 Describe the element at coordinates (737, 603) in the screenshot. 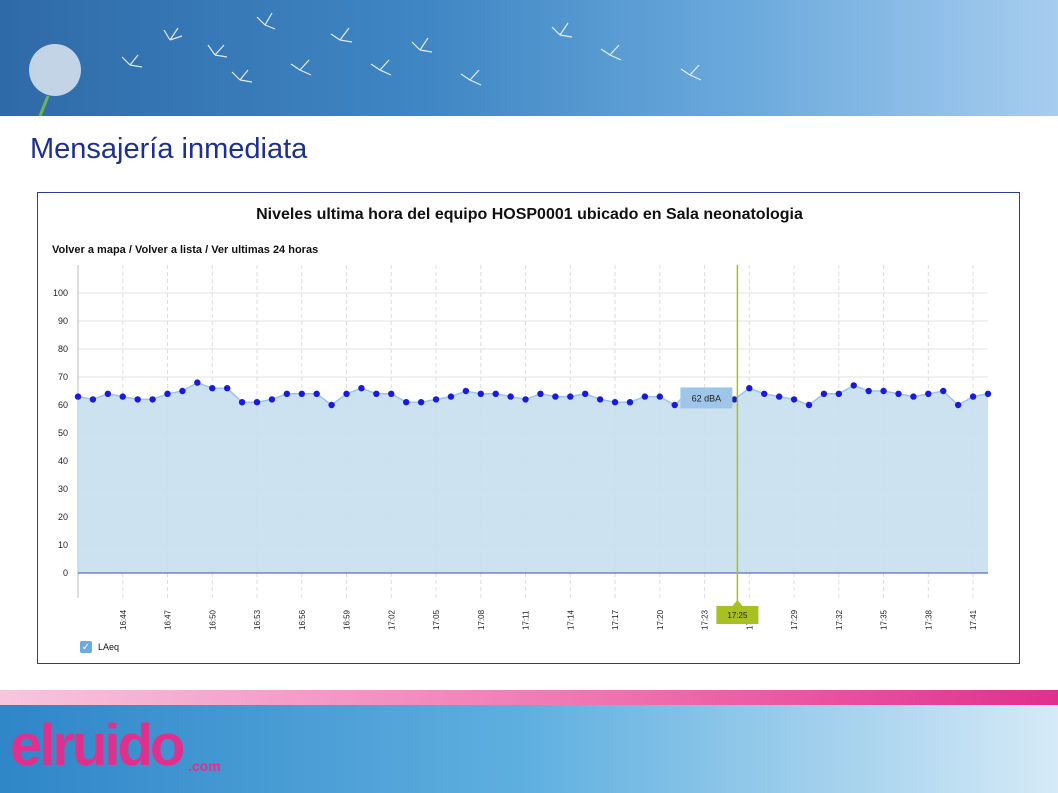

I see `crosshair-label-pointer` at that location.